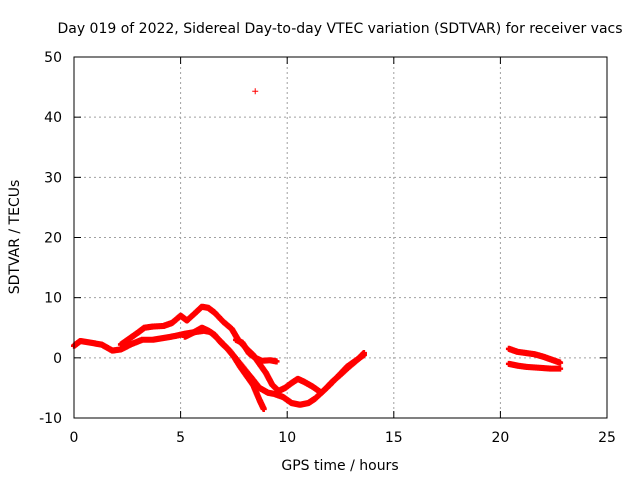  What do you see at coordinates (607, 438) in the screenshot?
I see `x-tick-label: 25` at bounding box center [607, 438].